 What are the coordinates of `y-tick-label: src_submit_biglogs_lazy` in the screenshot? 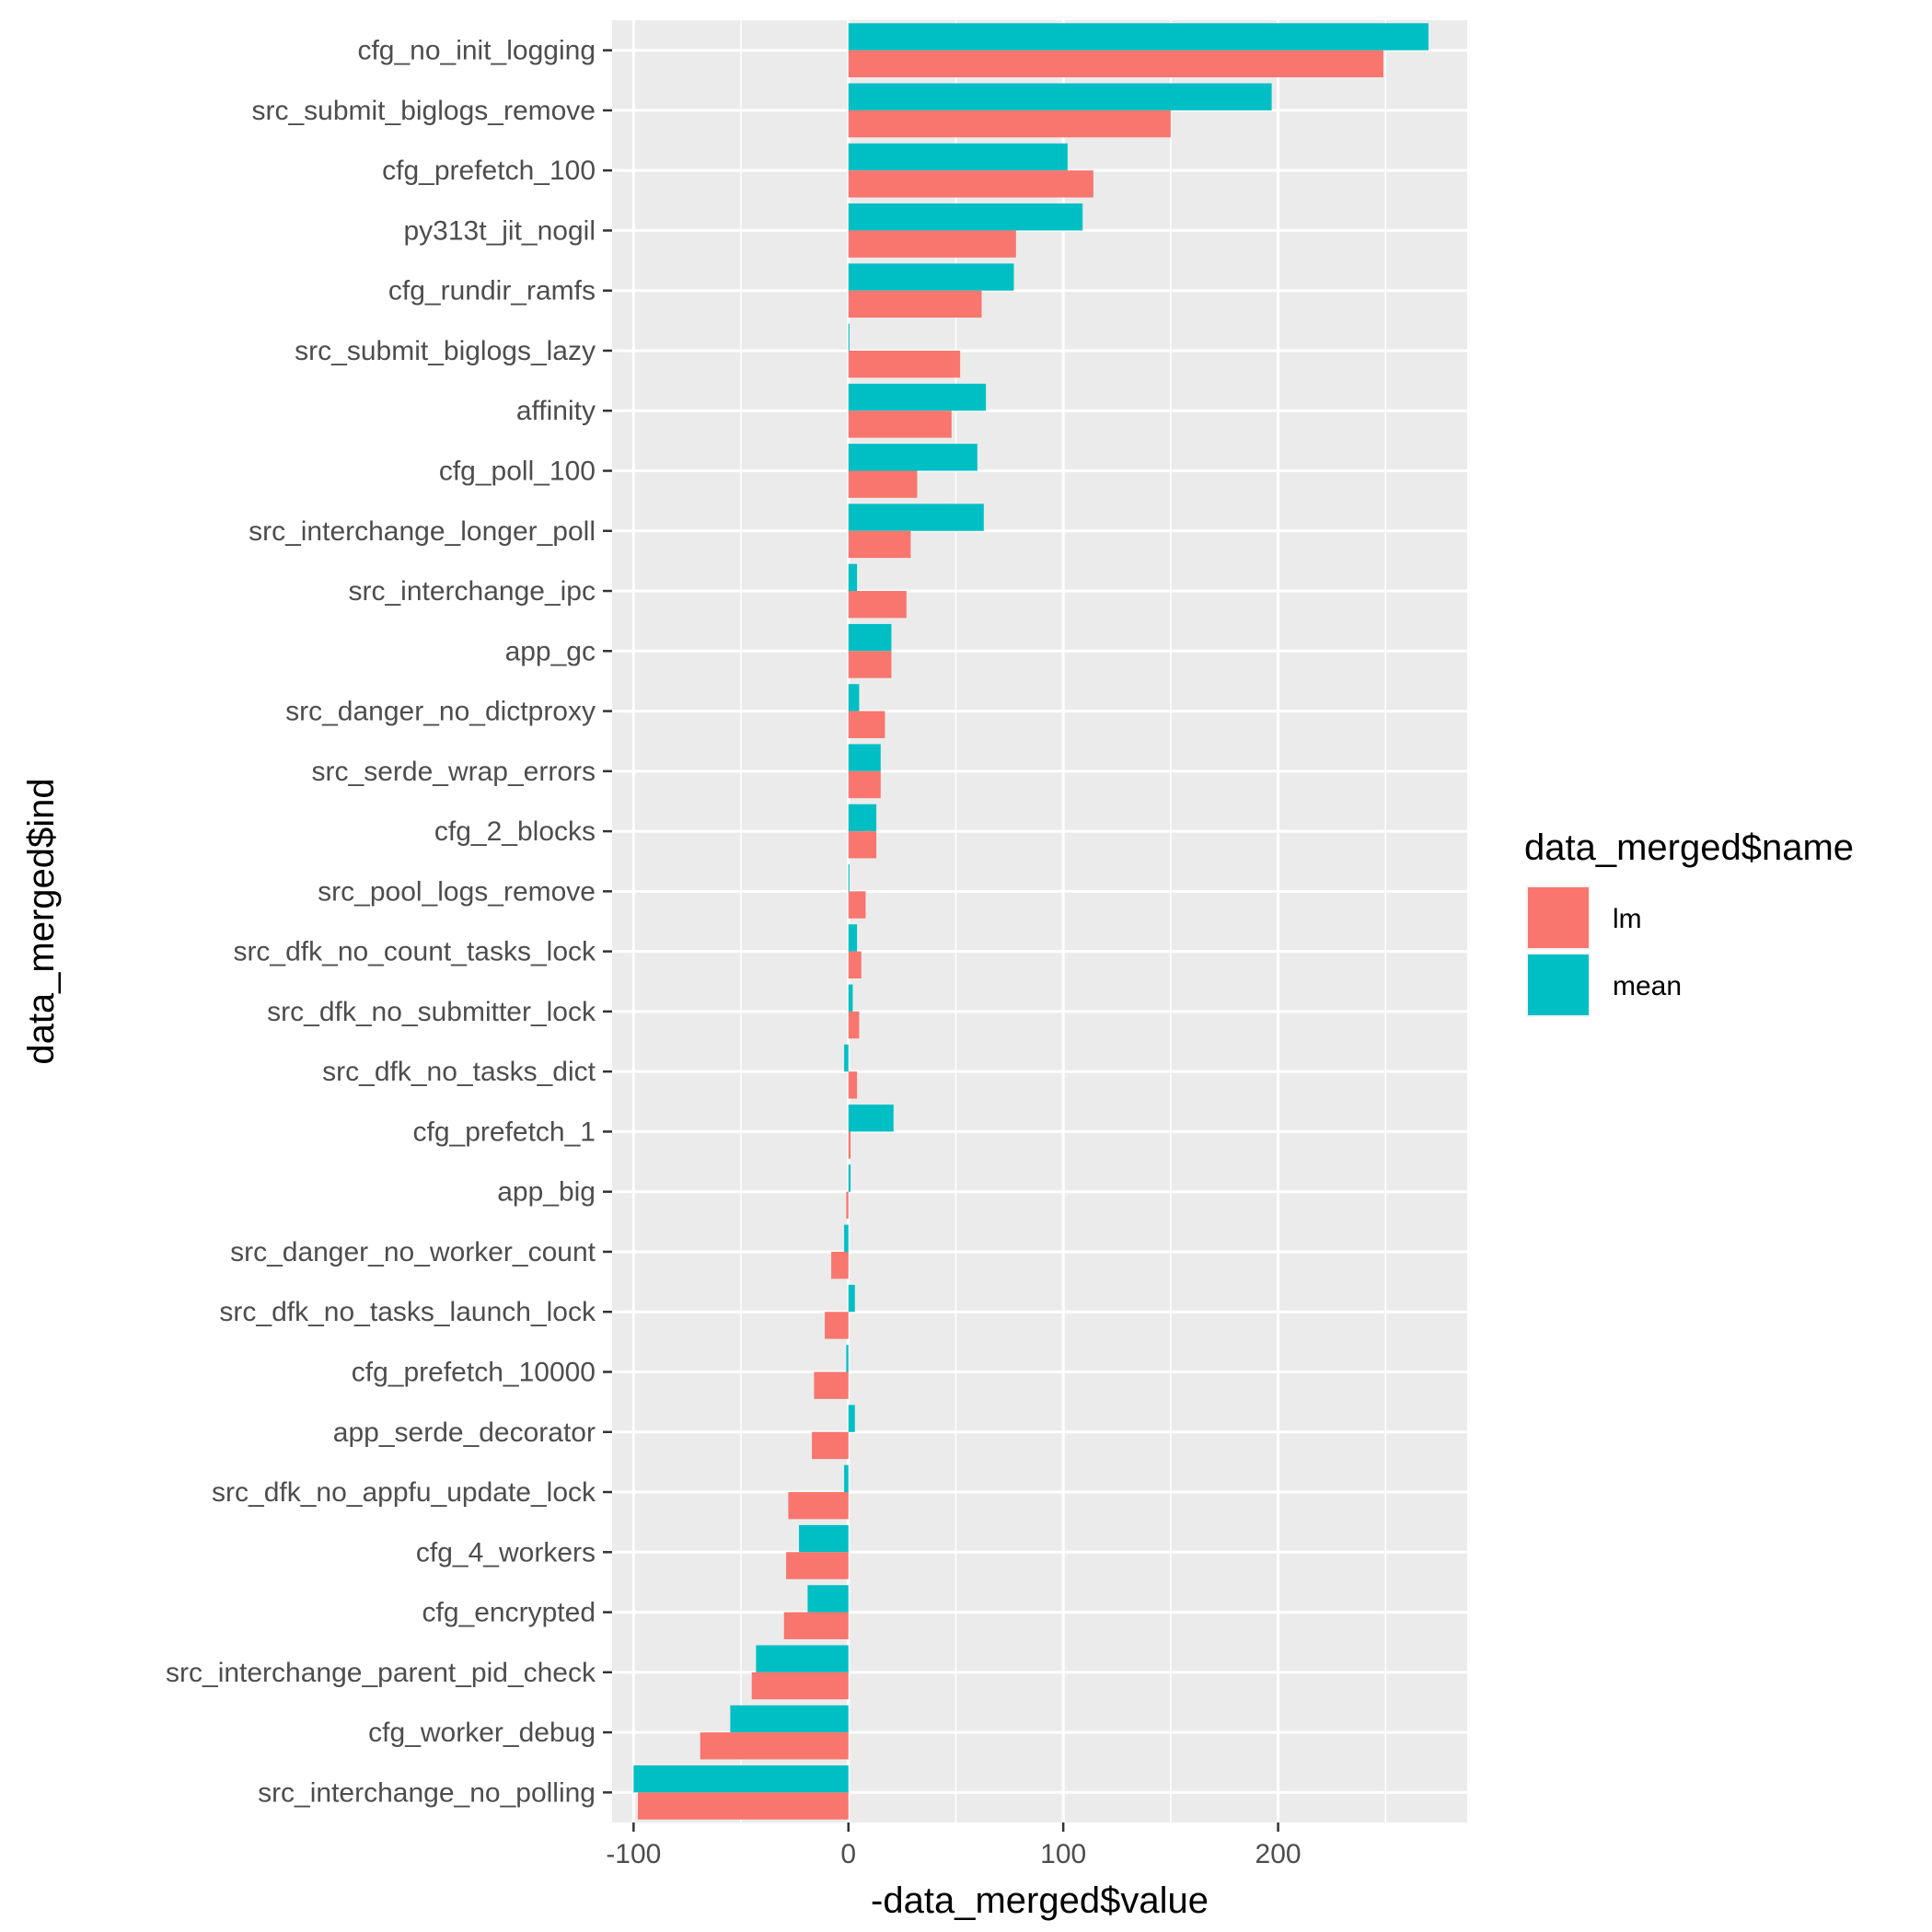 It's located at (446, 351).